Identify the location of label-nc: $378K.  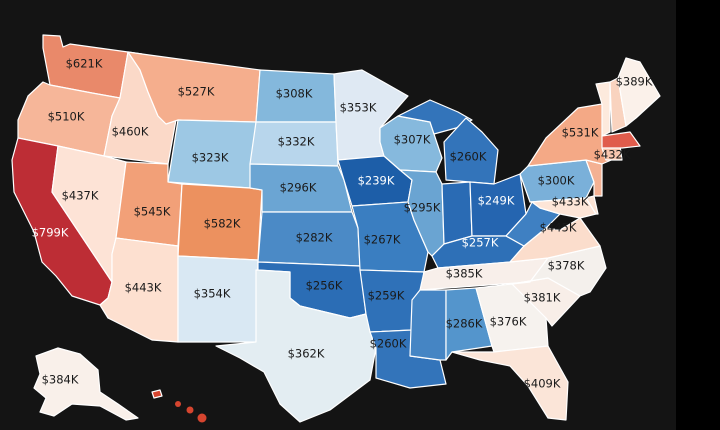
(566, 266).